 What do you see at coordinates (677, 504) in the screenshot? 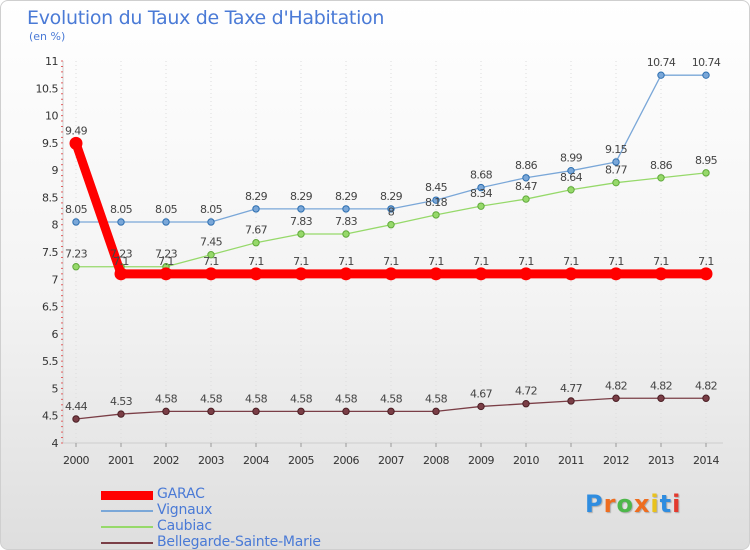
I see `logo-letter: i` at bounding box center [677, 504].